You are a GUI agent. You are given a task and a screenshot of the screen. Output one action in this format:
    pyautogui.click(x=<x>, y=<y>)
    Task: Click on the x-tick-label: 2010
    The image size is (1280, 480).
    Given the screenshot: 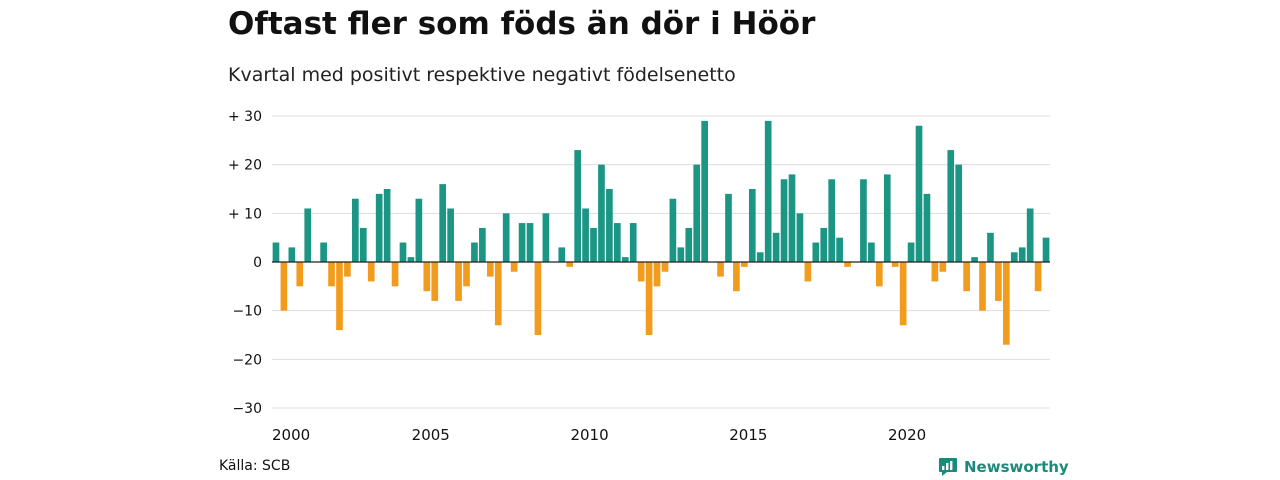 What is the action you would take?
    pyautogui.click(x=589, y=435)
    